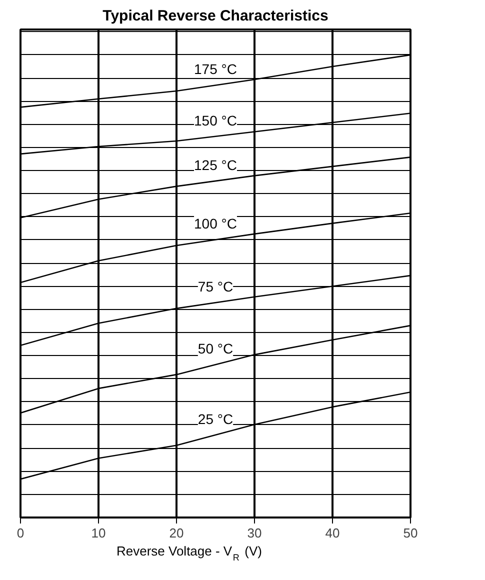 This screenshot has height=580, width=485. I want to click on series-label: 175 °C, so click(215, 69).